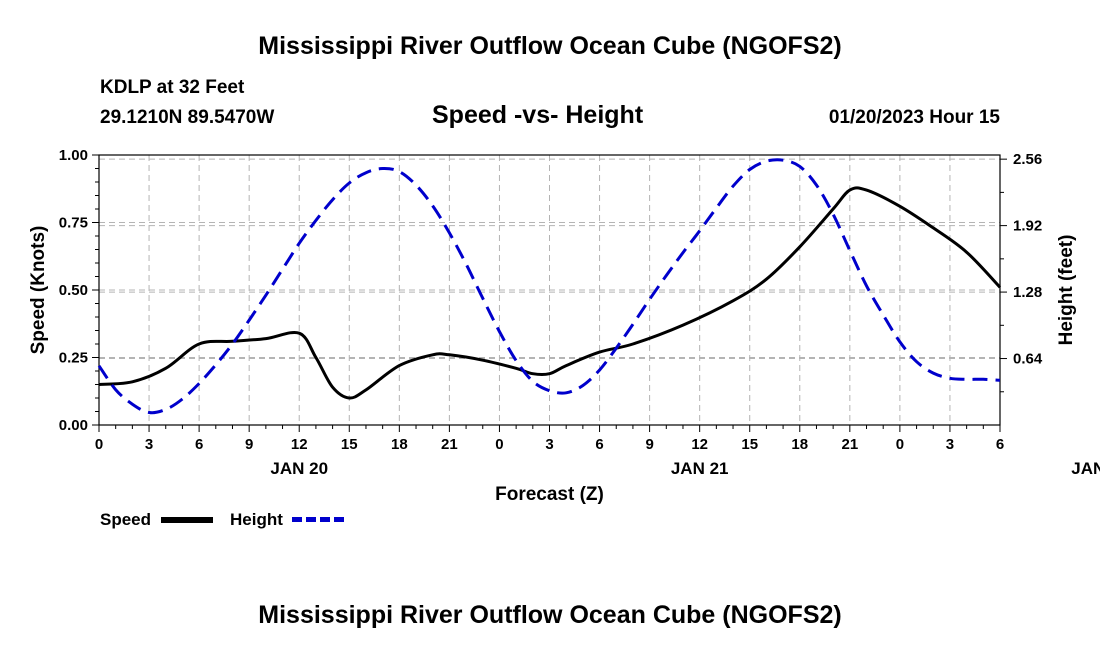 The height and width of the screenshot is (650, 1100). I want to click on y2-tick-label: 1.92, so click(1027, 226).